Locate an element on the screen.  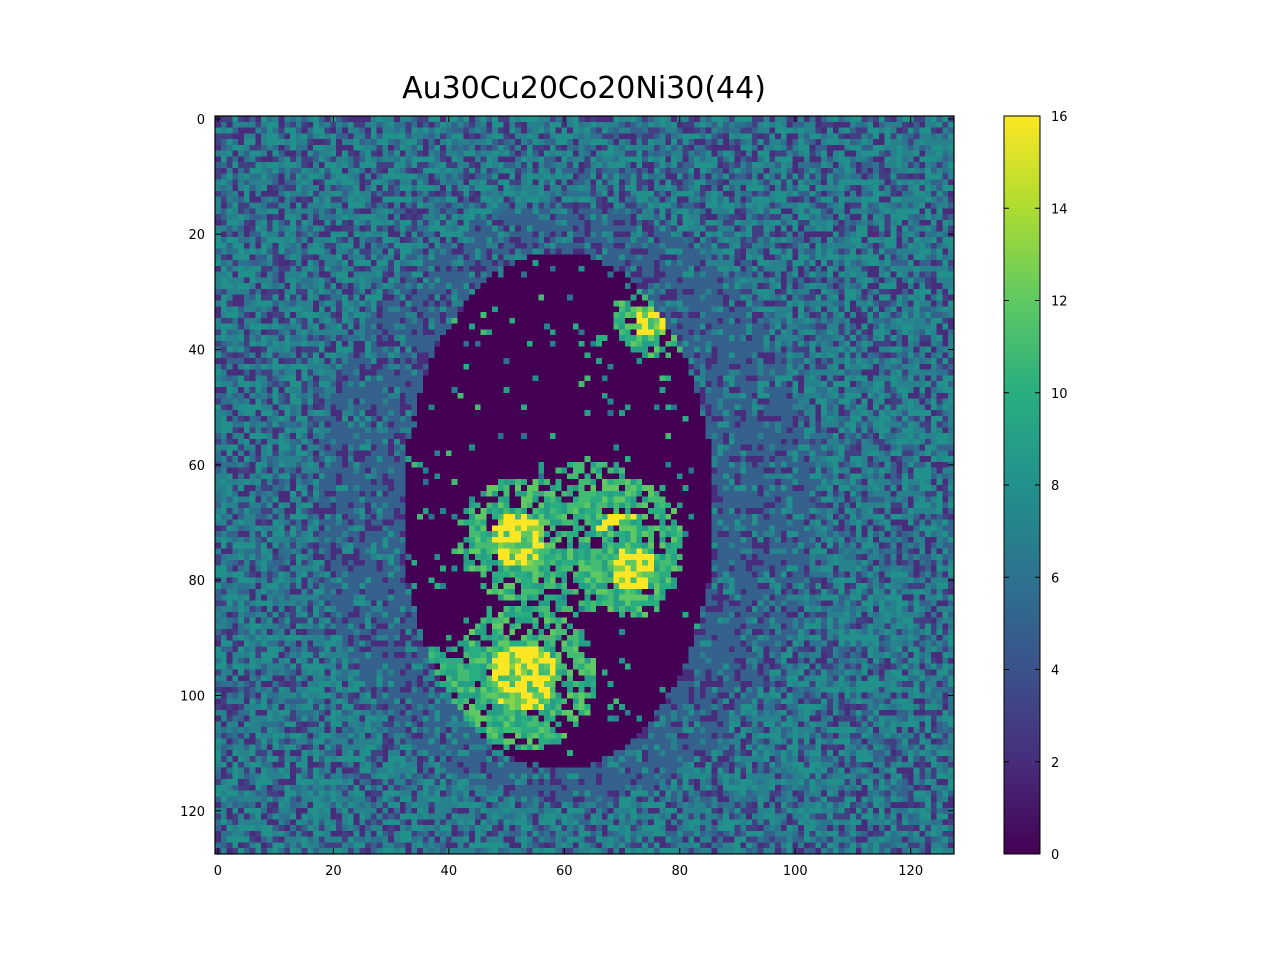
y-tick-label: 100 is located at coordinates (192, 696).